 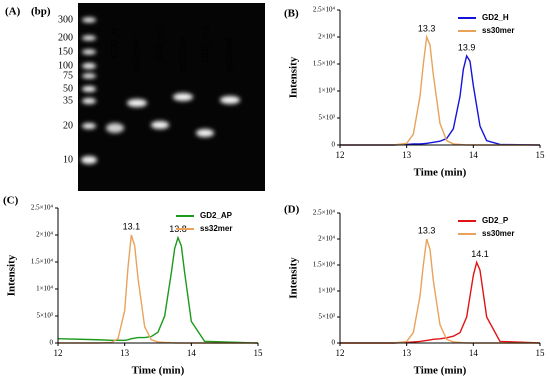 I want to click on panel-label: (D), so click(x=292, y=210).